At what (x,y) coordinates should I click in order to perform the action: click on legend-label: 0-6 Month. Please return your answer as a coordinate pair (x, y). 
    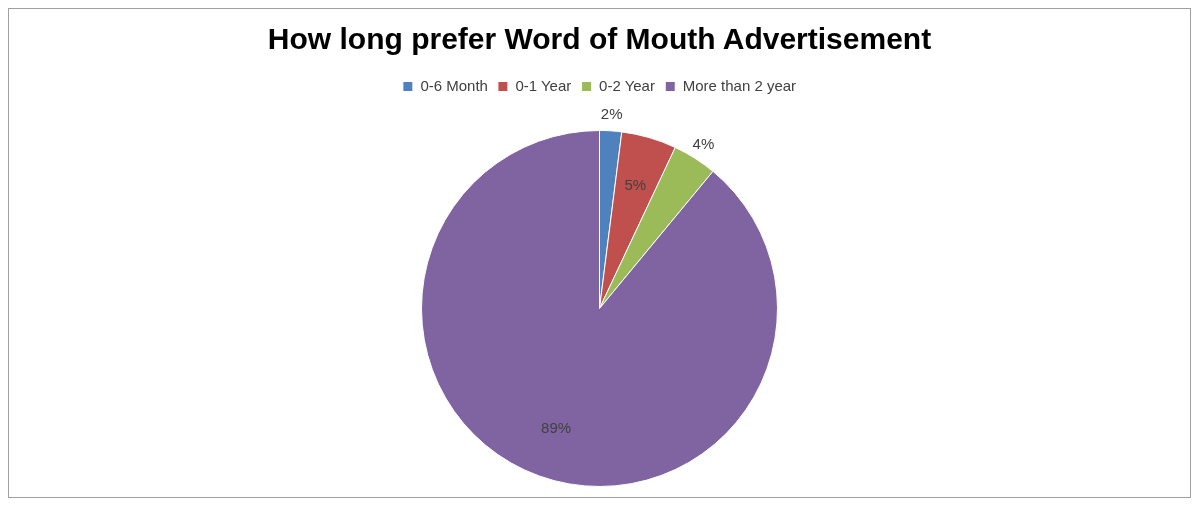
    Looking at the image, I should click on (454, 85).